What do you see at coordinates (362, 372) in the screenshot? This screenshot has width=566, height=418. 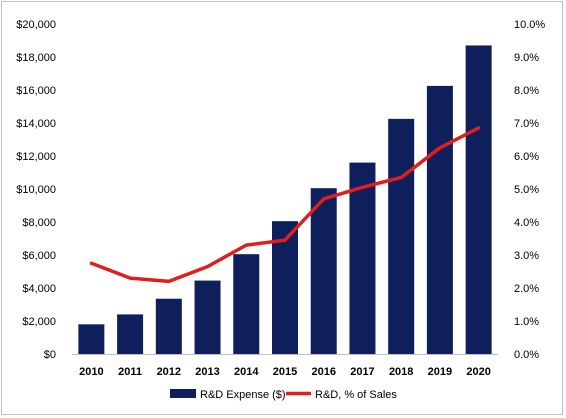 I see `category-label: 2017` at bounding box center [362, 372].